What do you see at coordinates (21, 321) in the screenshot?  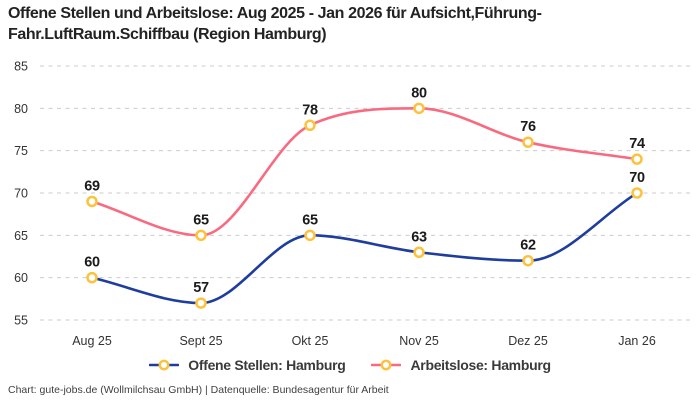 I see `y-tick-label: 55` at bounding box center [21, 321].